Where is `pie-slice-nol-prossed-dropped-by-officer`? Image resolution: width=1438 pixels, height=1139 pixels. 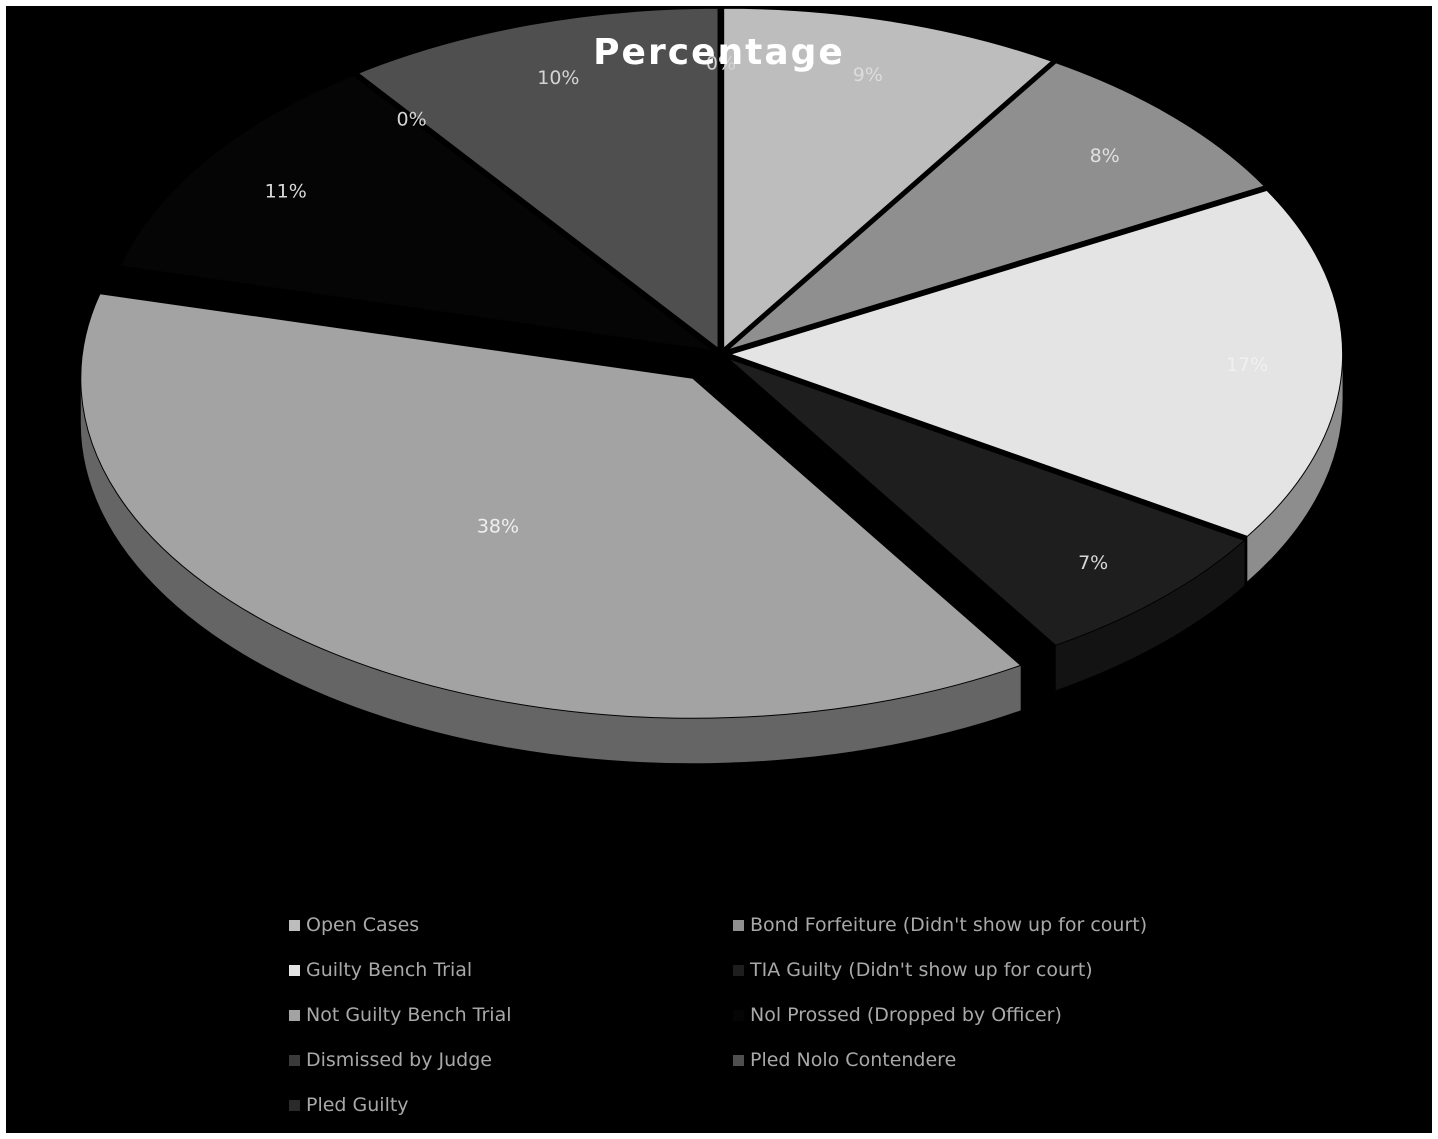
pie-slice-nol-prossed-dropped-by-officer is located at coordinates (417, 213).